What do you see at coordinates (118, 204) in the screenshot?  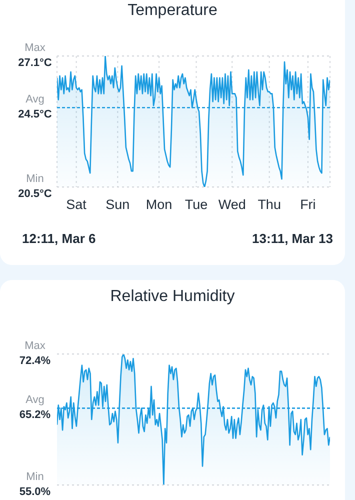 I see `x-tick-label: Sun` at bounding box center [118, 204].